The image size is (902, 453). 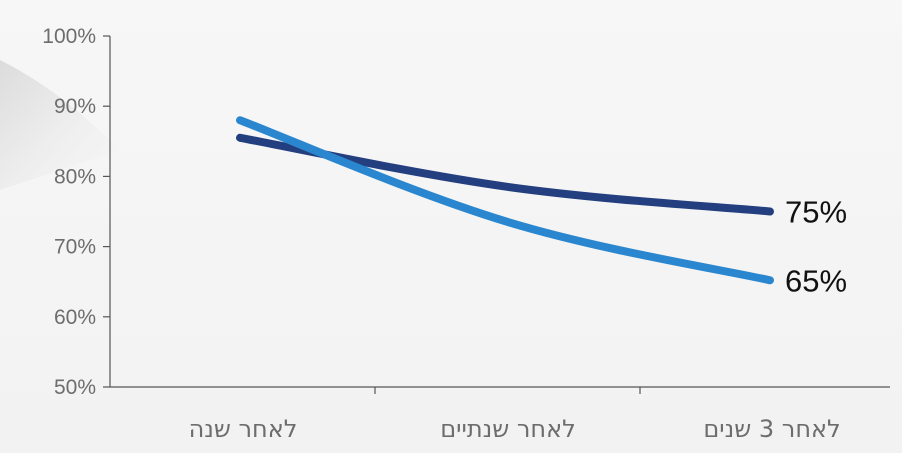 I want to click on y-tick-label: 50%, so click(x=75, y=387).